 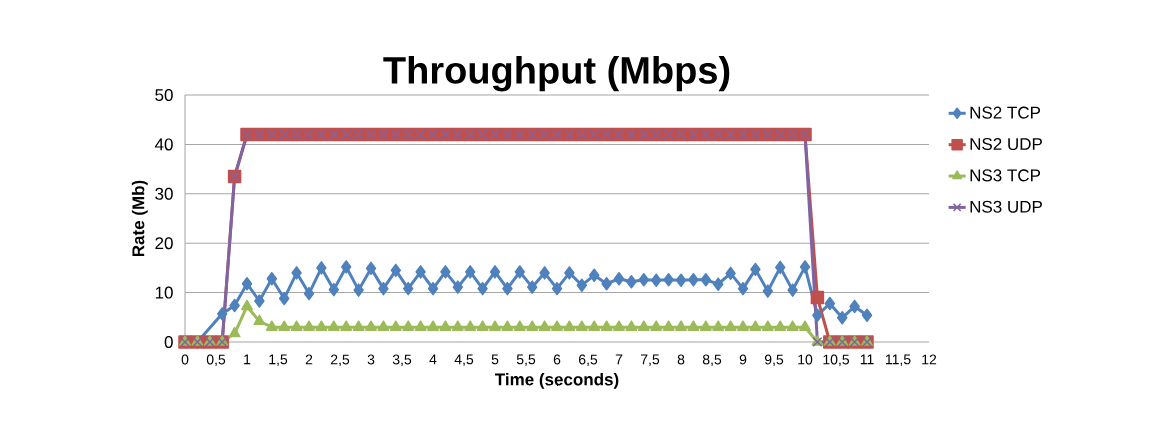 I want to click on x-tick-label: 1,5, so click(x=278, y=360).